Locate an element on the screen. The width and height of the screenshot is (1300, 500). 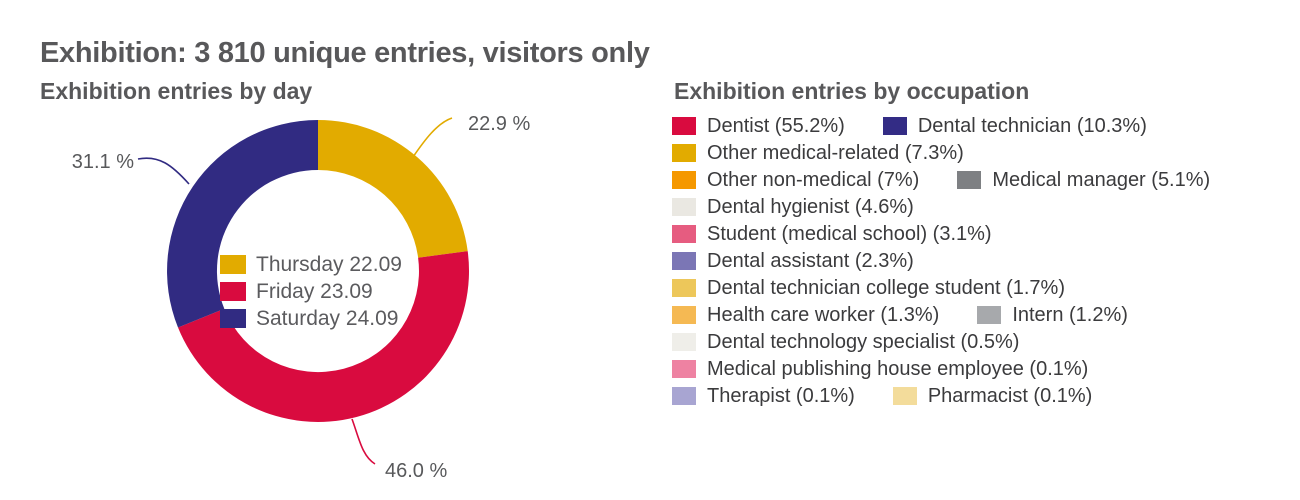
legend-item-label: Medical publishing house employee (0.1%) is located at coordinates (898, 368).